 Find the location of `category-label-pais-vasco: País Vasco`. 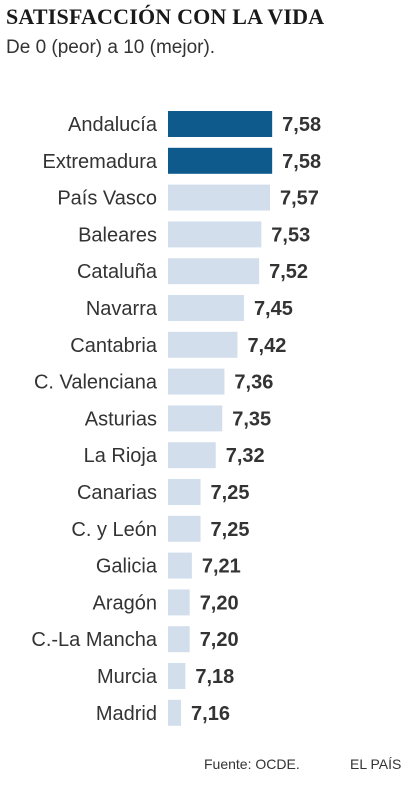

category-label-pais-vasco: País Vasco is located at coordinates (107, 199).